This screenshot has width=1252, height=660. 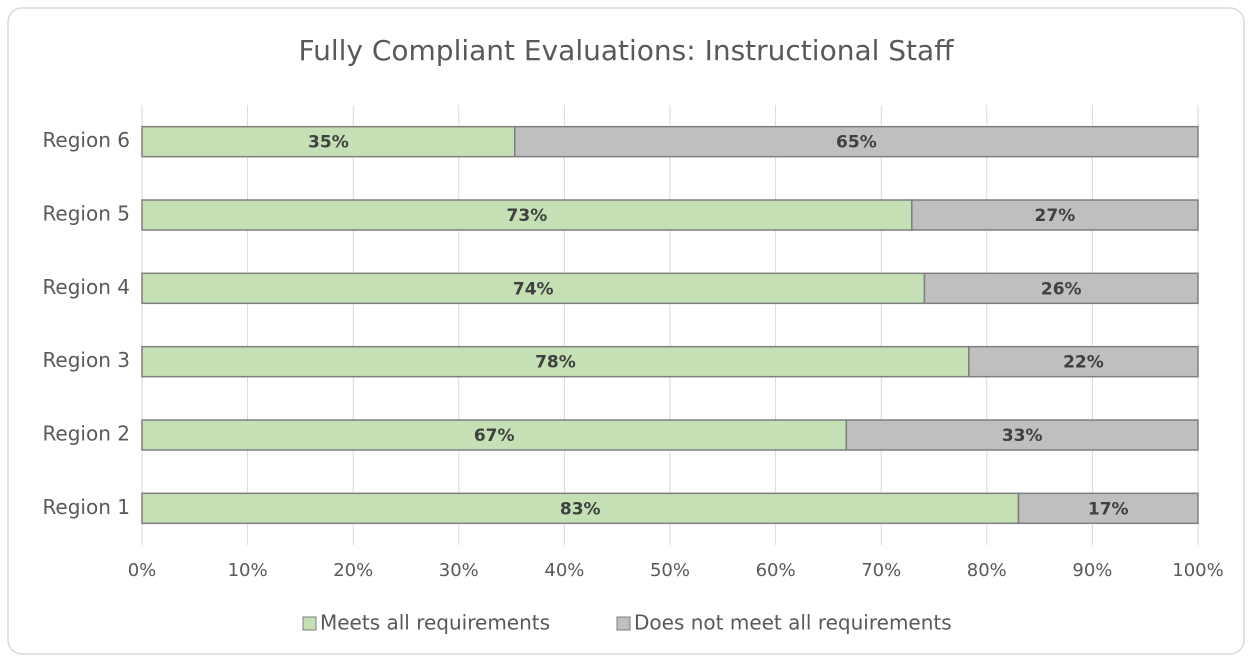 I want to click on x-tick-label: 40%, so click(x=564, y=570).